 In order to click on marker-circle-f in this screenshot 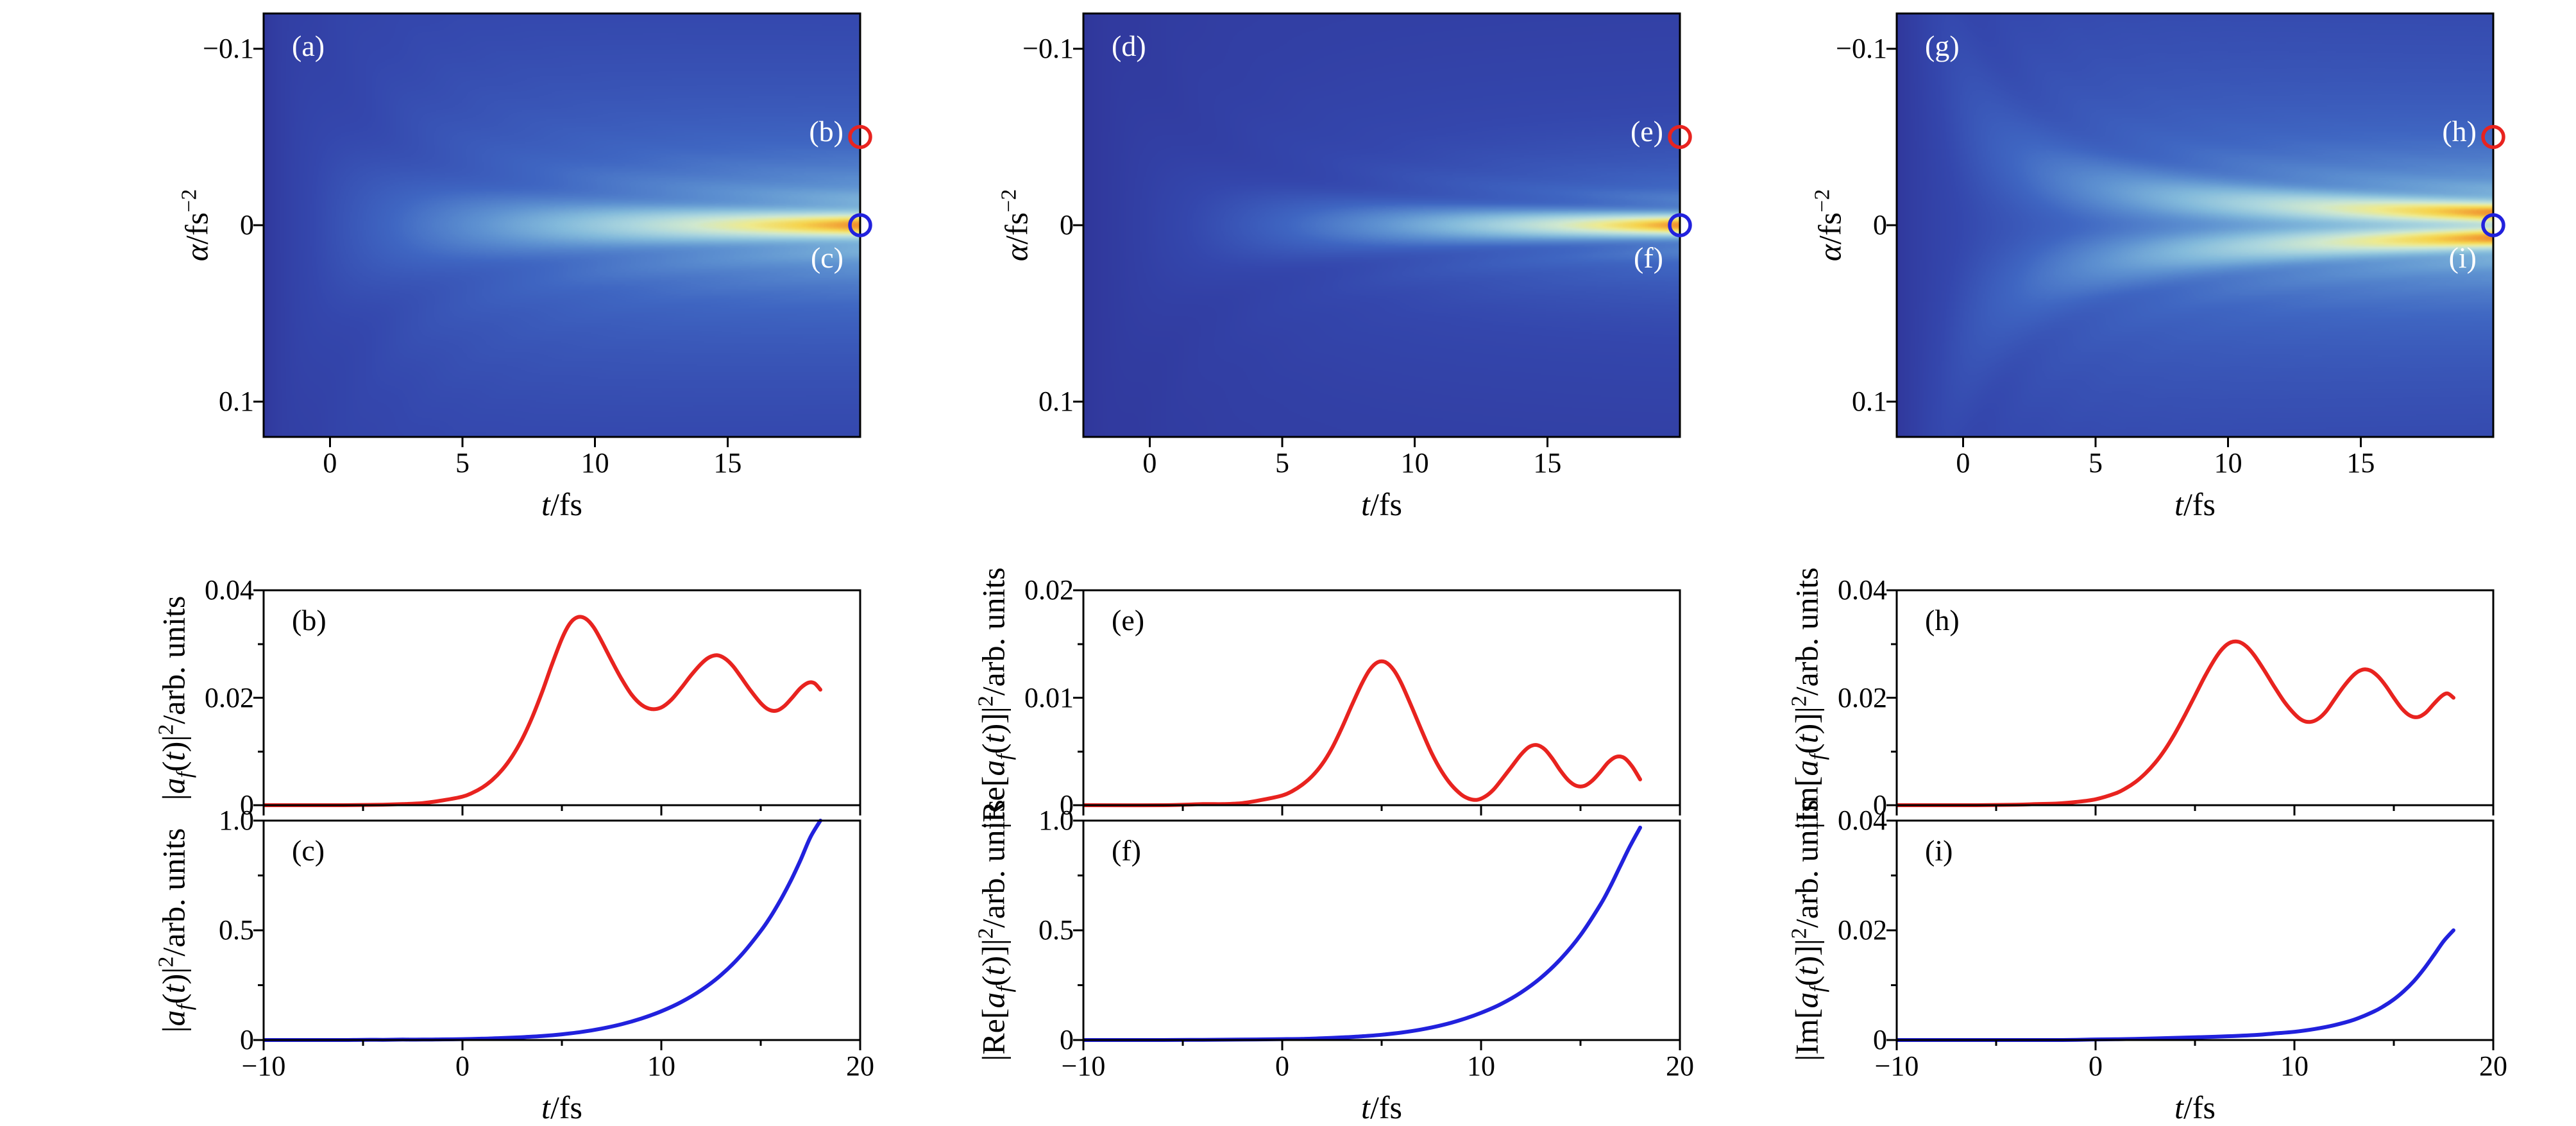, I will do `click(1680, 225)`.